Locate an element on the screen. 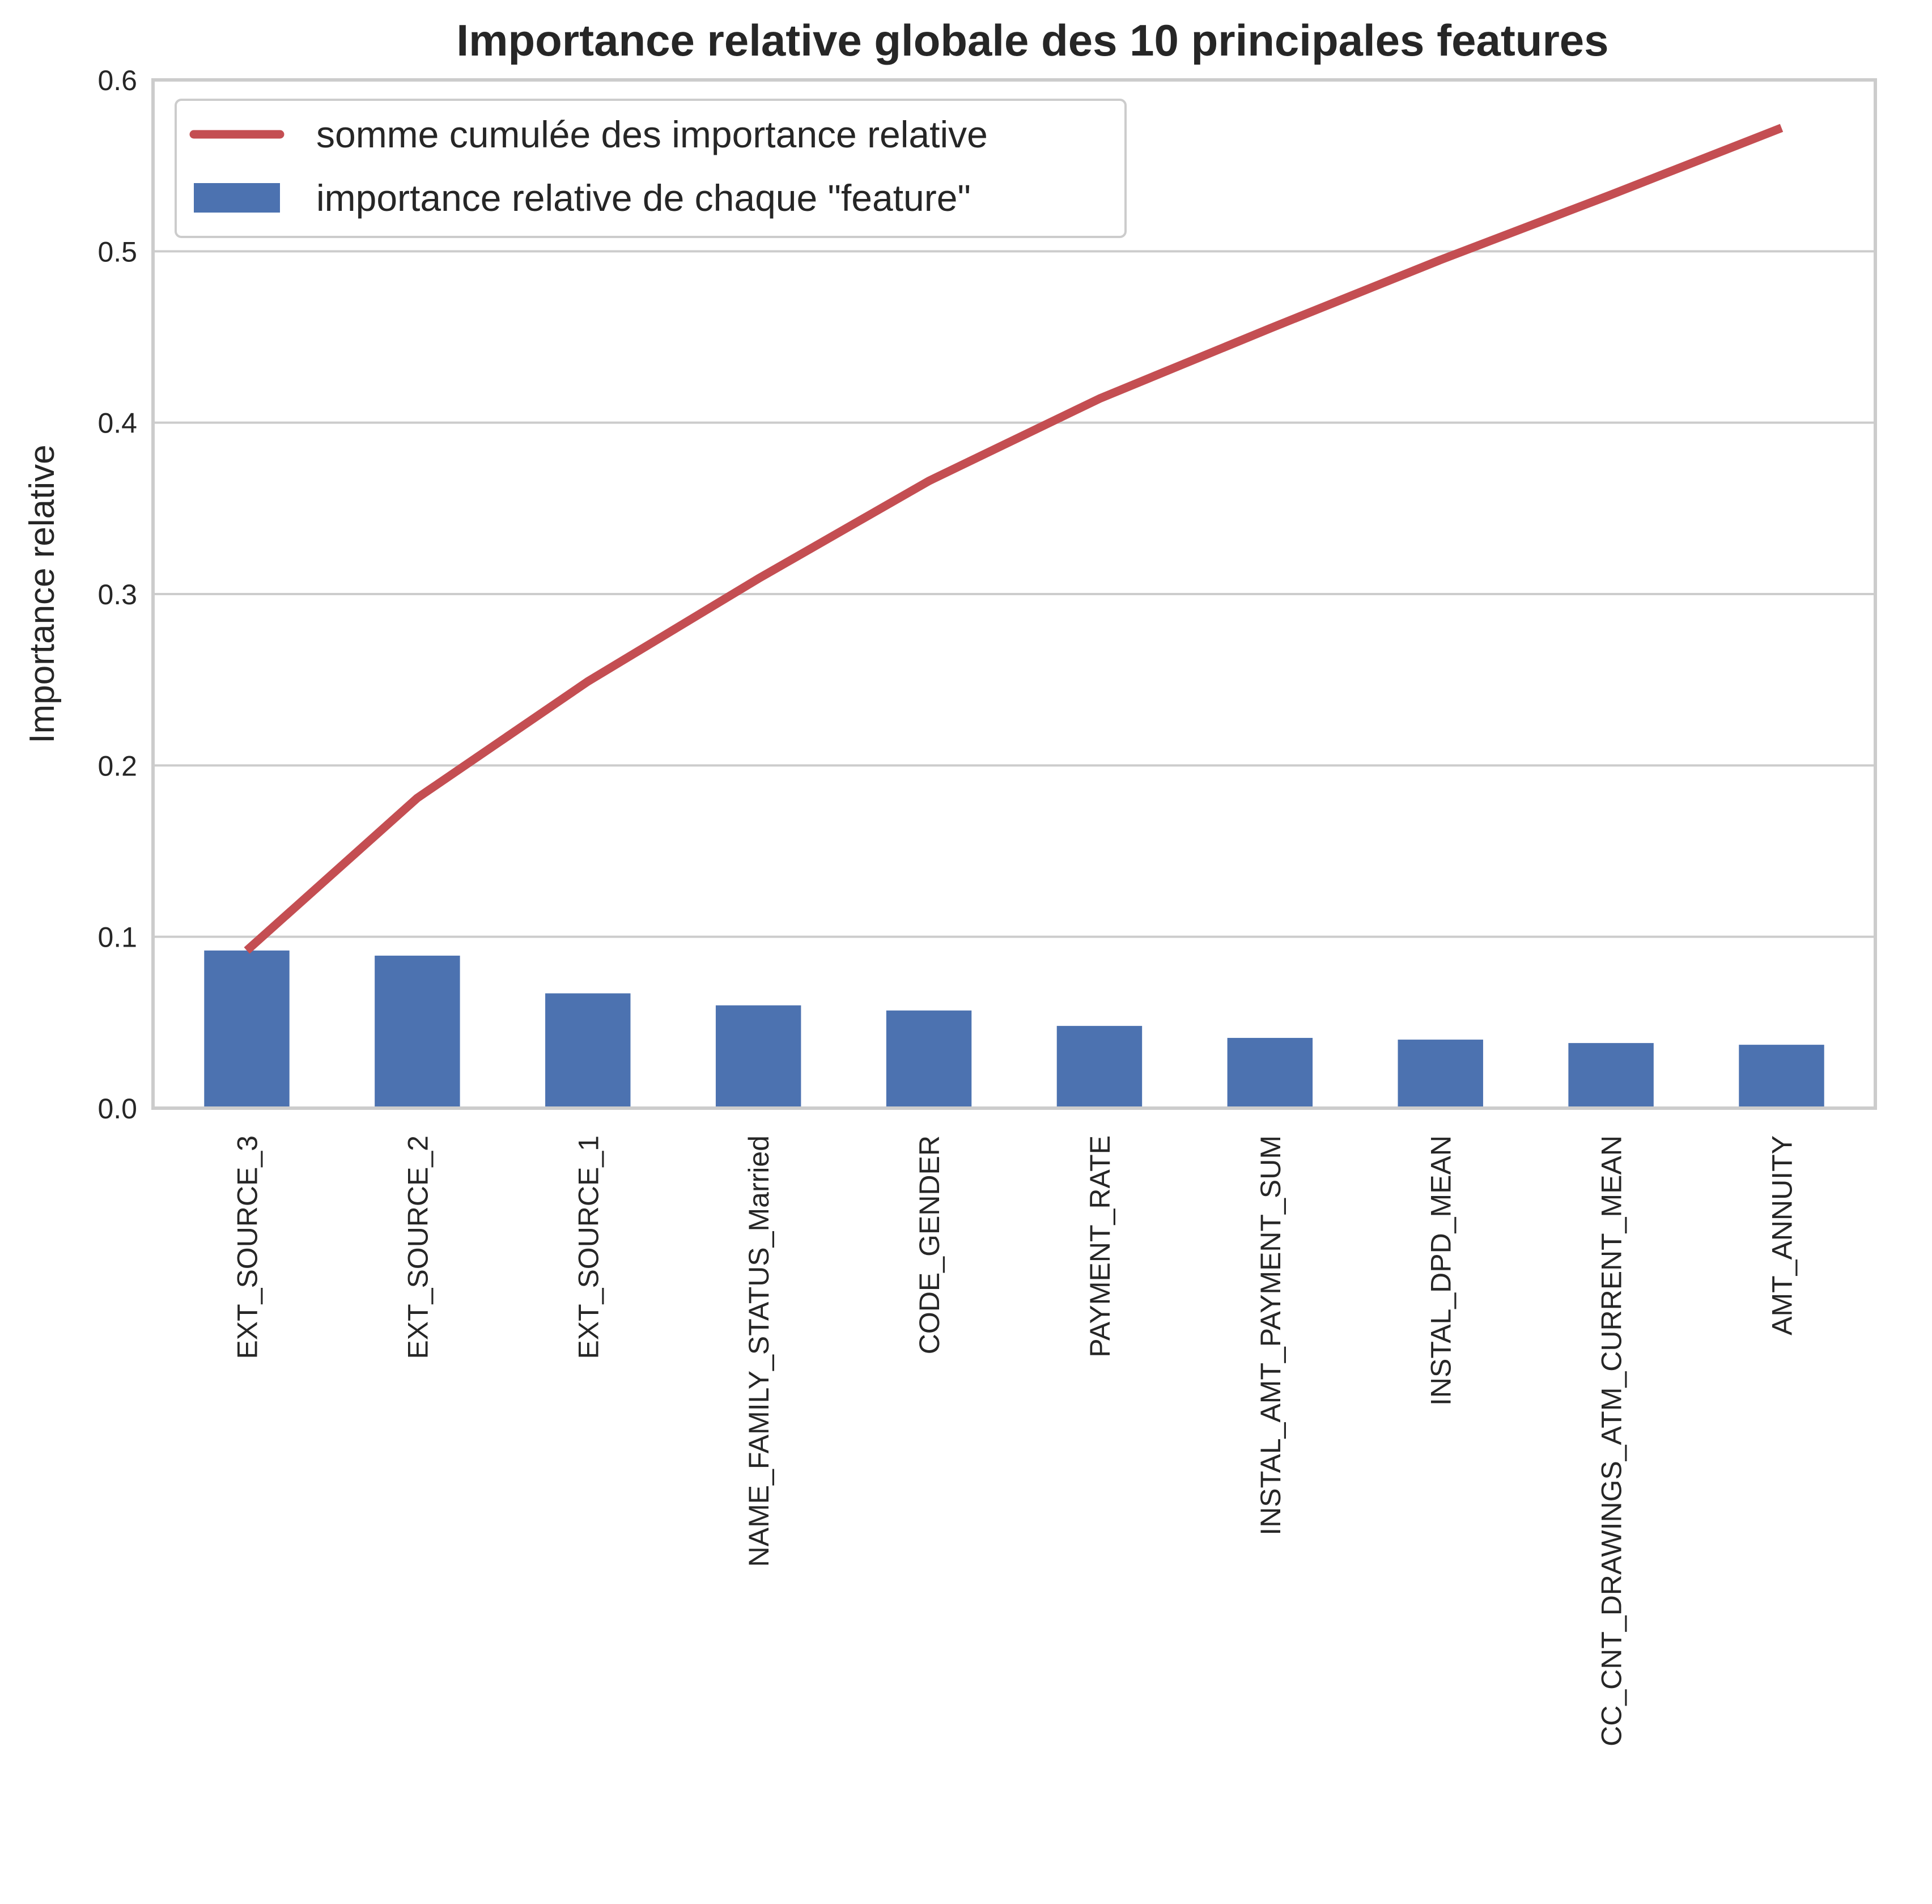 The width and height of the screenshot is (1932, 1904). x-tick-label: NAME_FAMILY_STATUS_Married is located at coordinates (759, 1351).